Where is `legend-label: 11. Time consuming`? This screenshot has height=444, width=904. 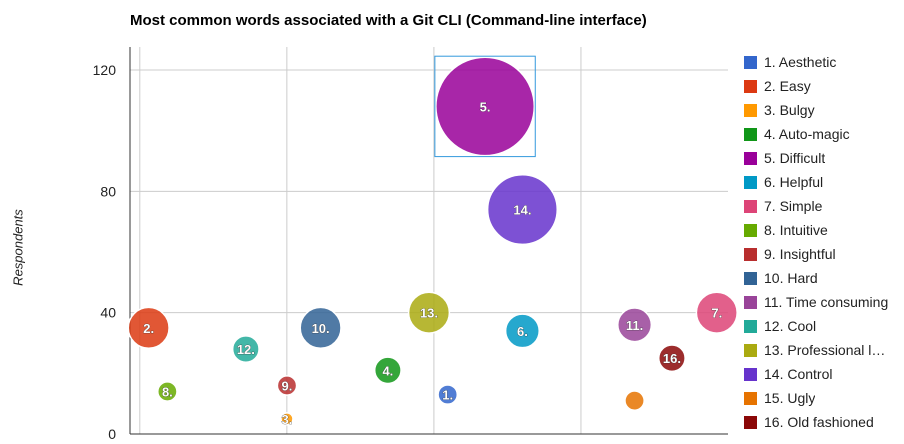
legend-label: 11. Time consuming is located at coordinates (826, 302).